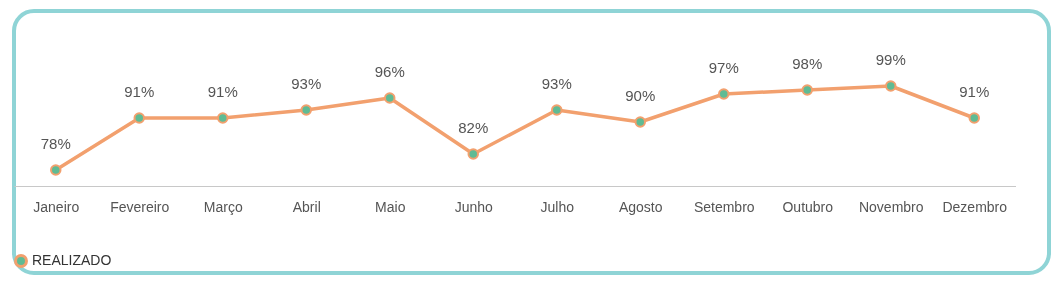 The image size is (1062, 284). What do you see at coordinates (890, 59) in the screenshot?
I see `data-label: 99%` at bounding box center [890, 59].